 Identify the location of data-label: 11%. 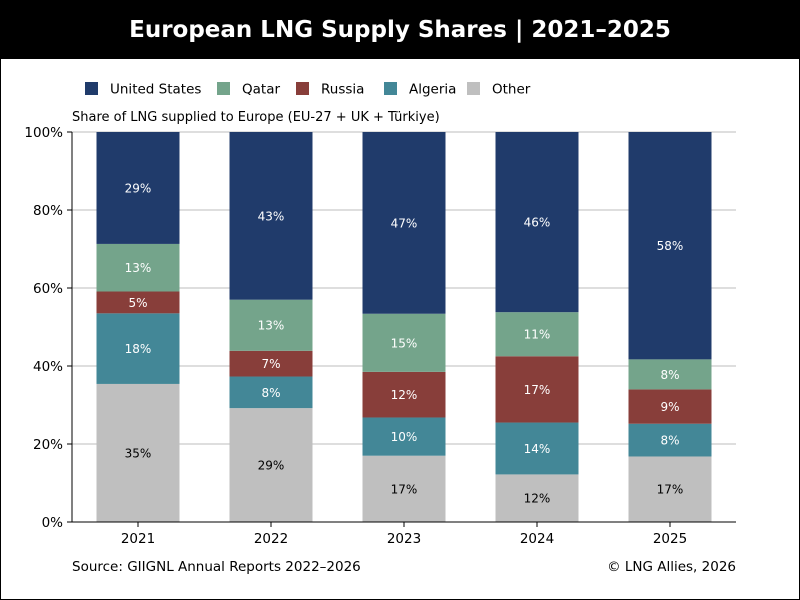
(537, 335).